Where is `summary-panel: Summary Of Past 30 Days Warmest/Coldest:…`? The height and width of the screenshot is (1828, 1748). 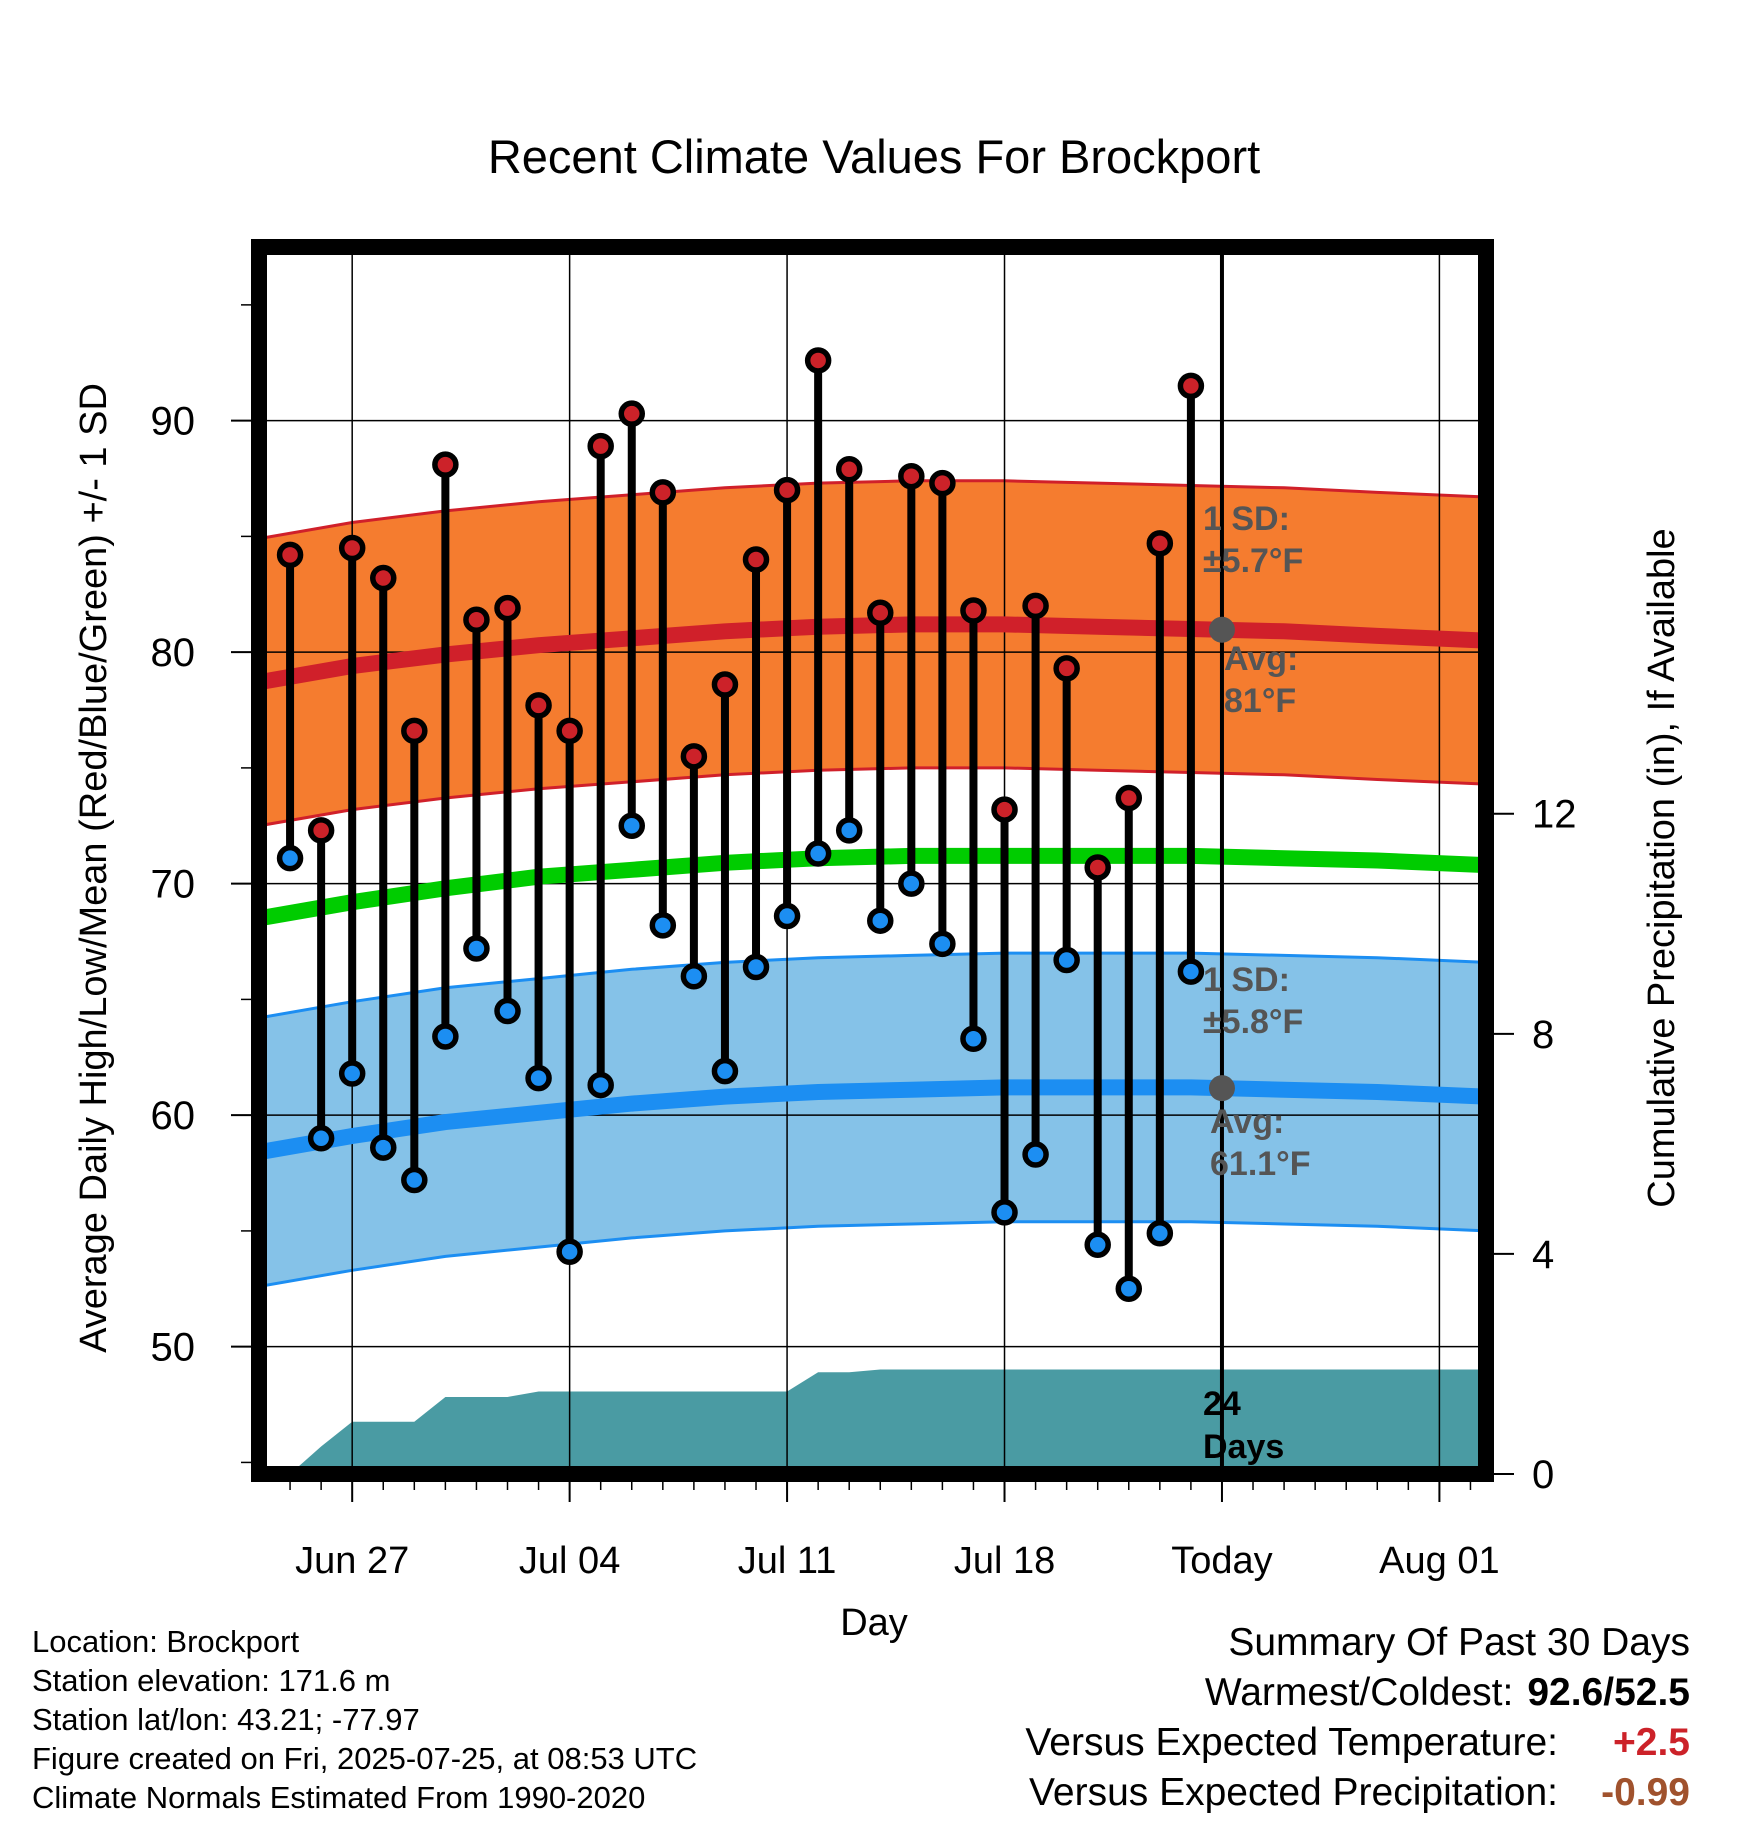 summary-panel: Summary Of Past 30 Days Warmest/Coldest:… is located at coordinates (1357, 1718).